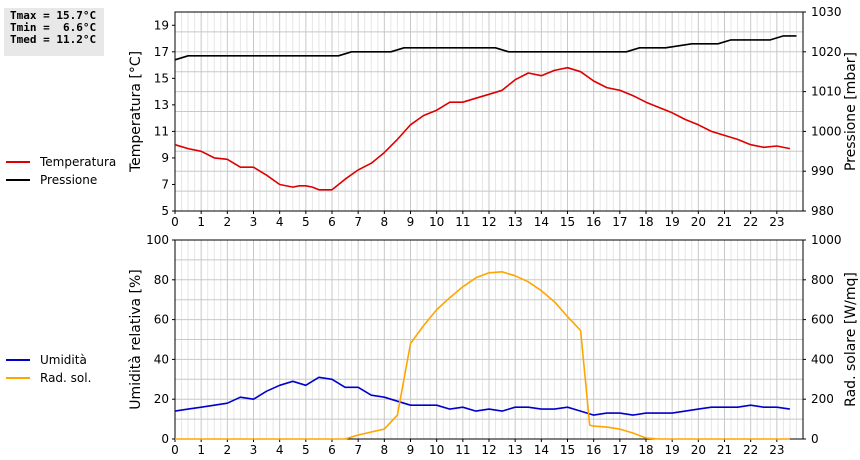 This screenshot has height=460, width=860. I want to click on legend-swatch-pressione, so click(18, 180).